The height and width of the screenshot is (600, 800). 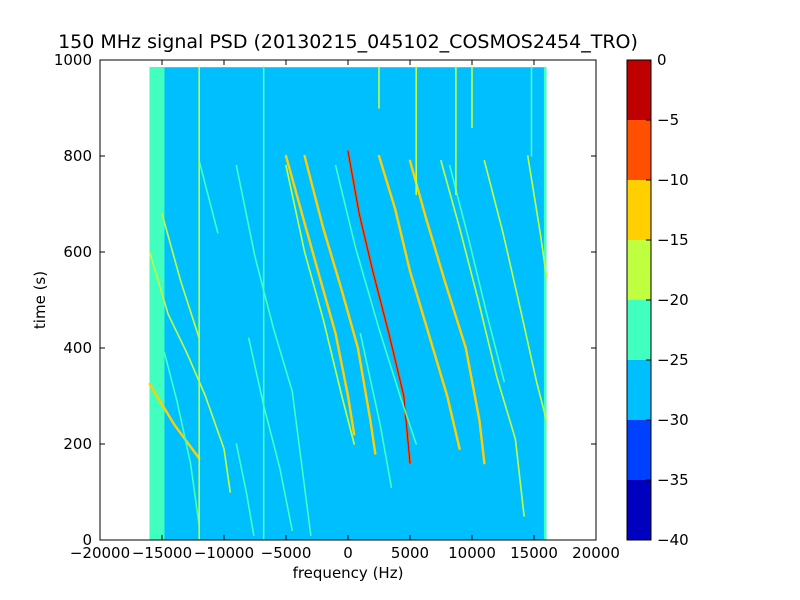 What do you see at coordinates (673, 180) in the screenshot?
I see `colorbar-tick-label: −10` at bounding box center [673, 180].